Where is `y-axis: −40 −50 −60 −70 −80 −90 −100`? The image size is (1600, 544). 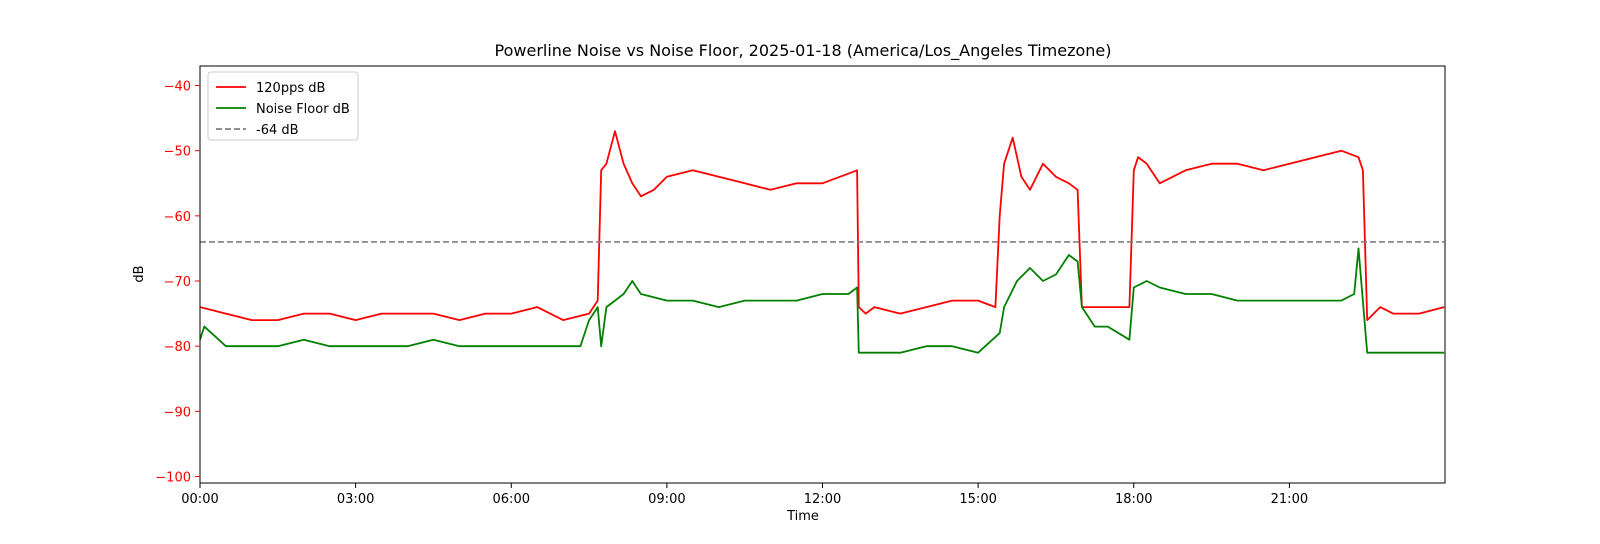 y-axis: −40 −50 −60 −70 −80 −90 −100 is located at coordinates (177, 282).